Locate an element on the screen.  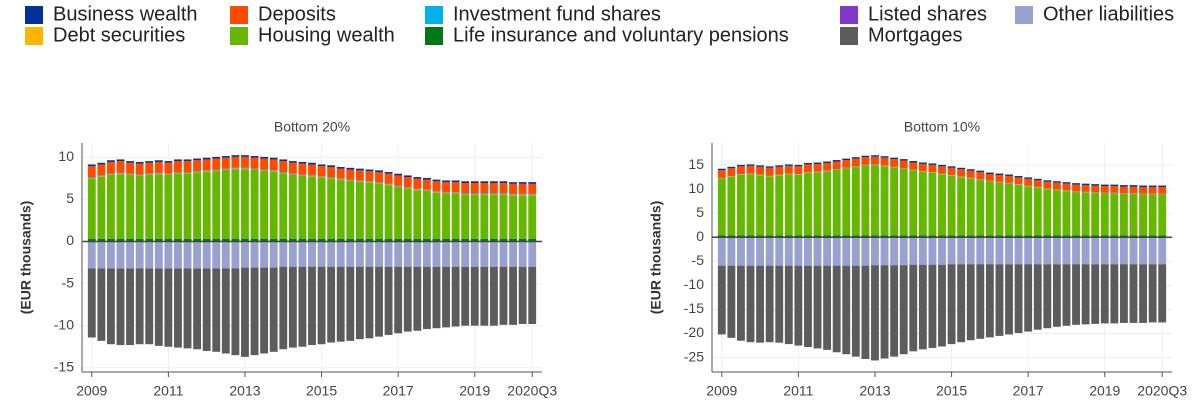
y-tick-label: 5 is located at coordinates (700, 212).